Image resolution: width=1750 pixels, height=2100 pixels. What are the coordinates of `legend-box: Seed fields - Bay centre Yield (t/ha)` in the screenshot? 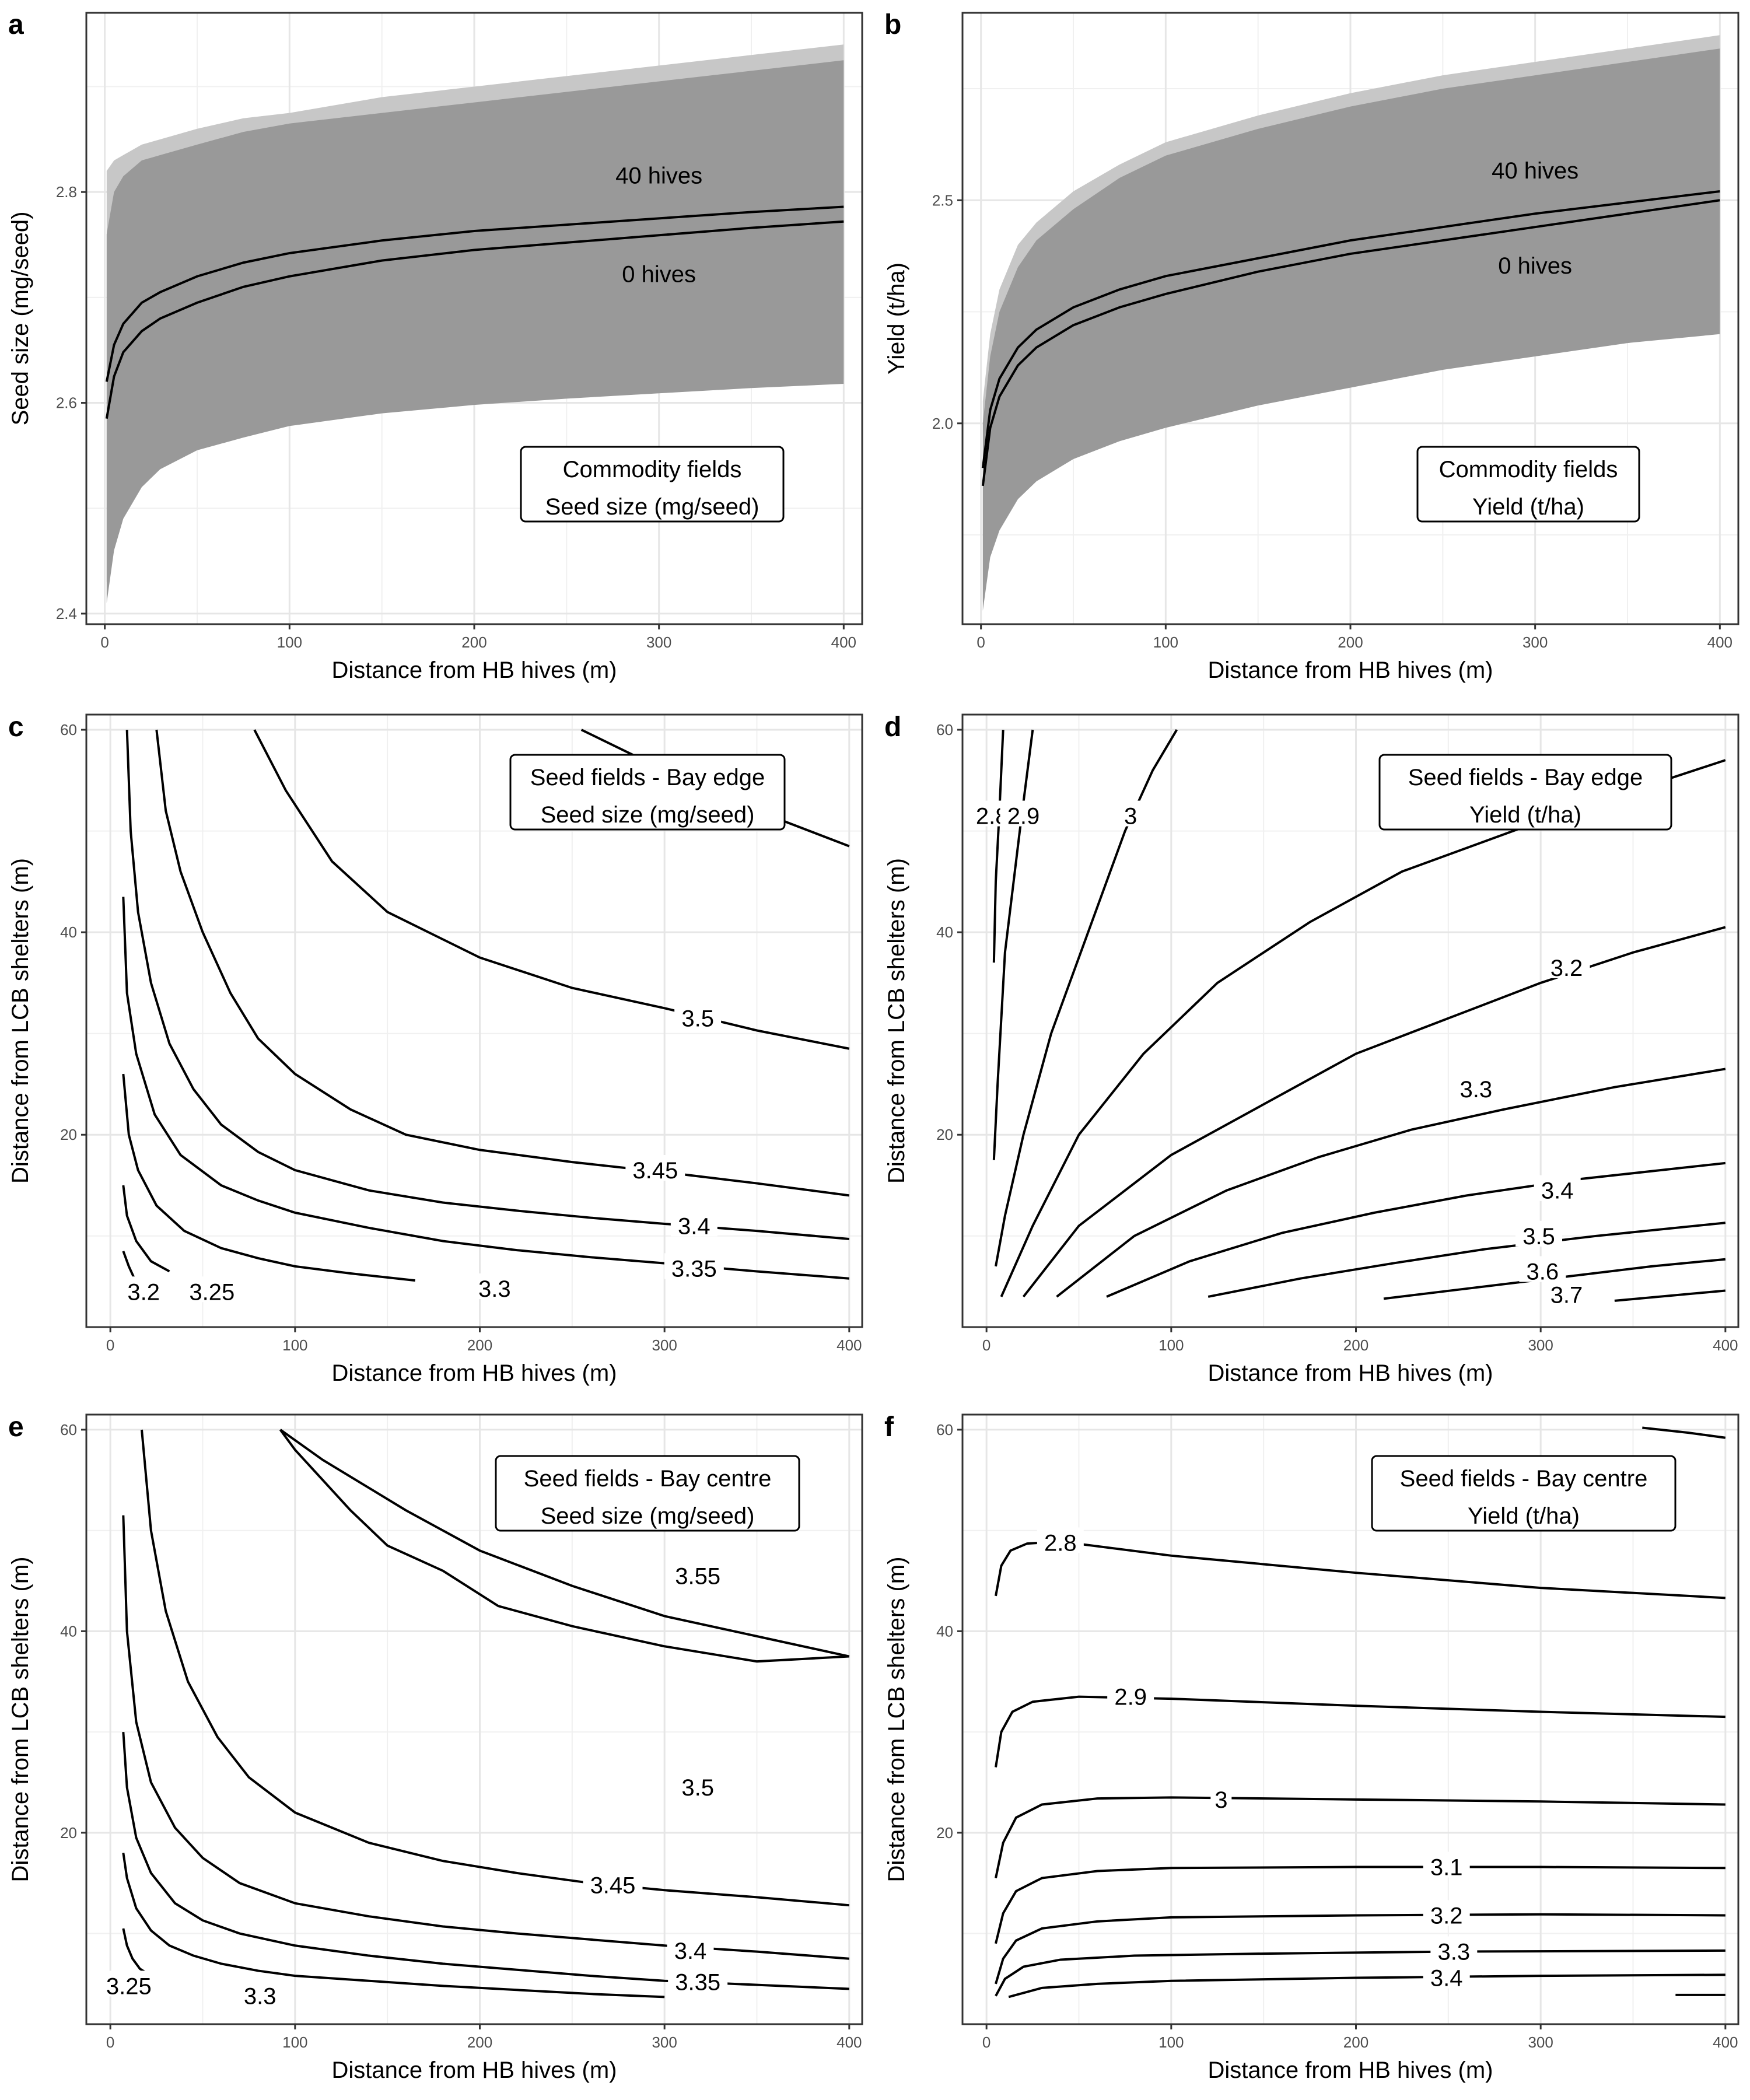 It's located at (1524, 1493).